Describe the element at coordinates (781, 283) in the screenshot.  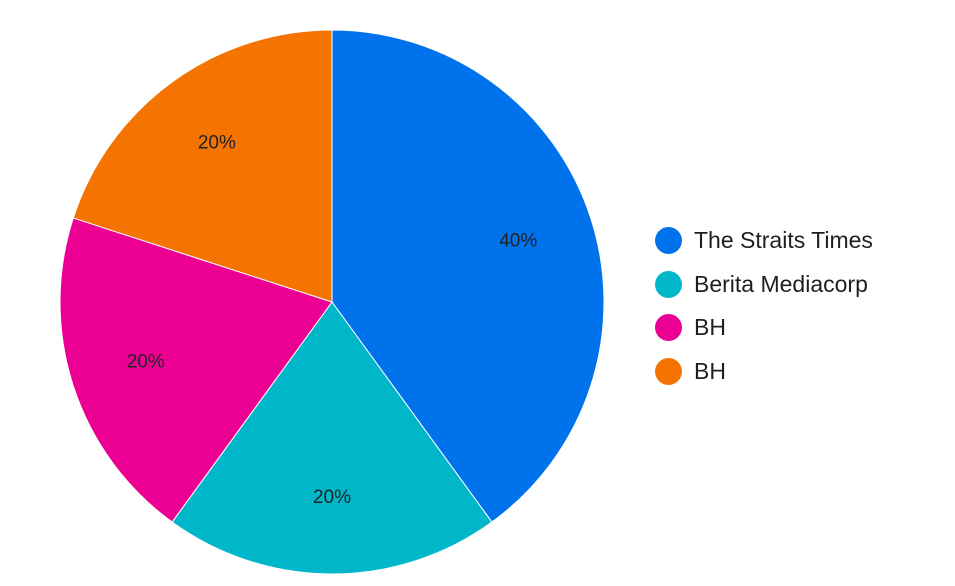
I see `legend-label: Berita Mediacorp` at that location.